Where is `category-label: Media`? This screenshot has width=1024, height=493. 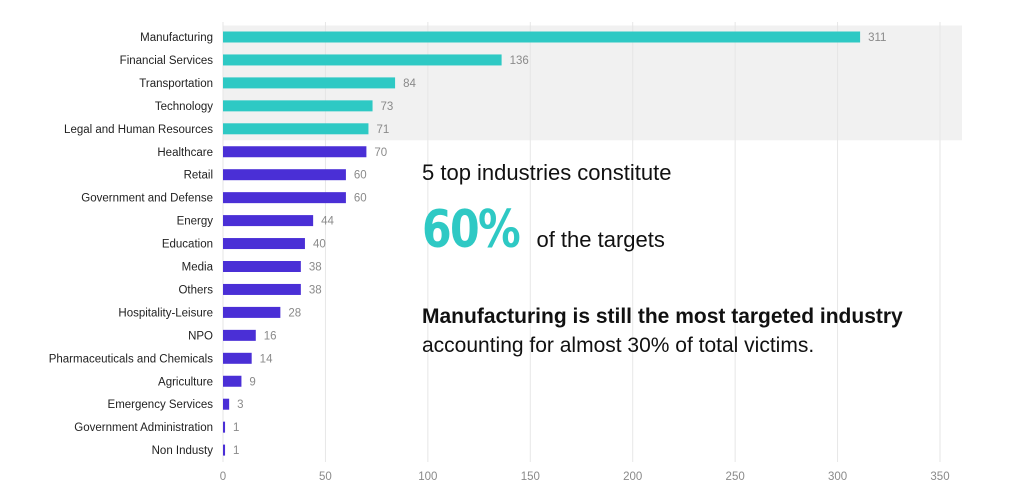
category-label: Media is located at coordinates (198, 268).